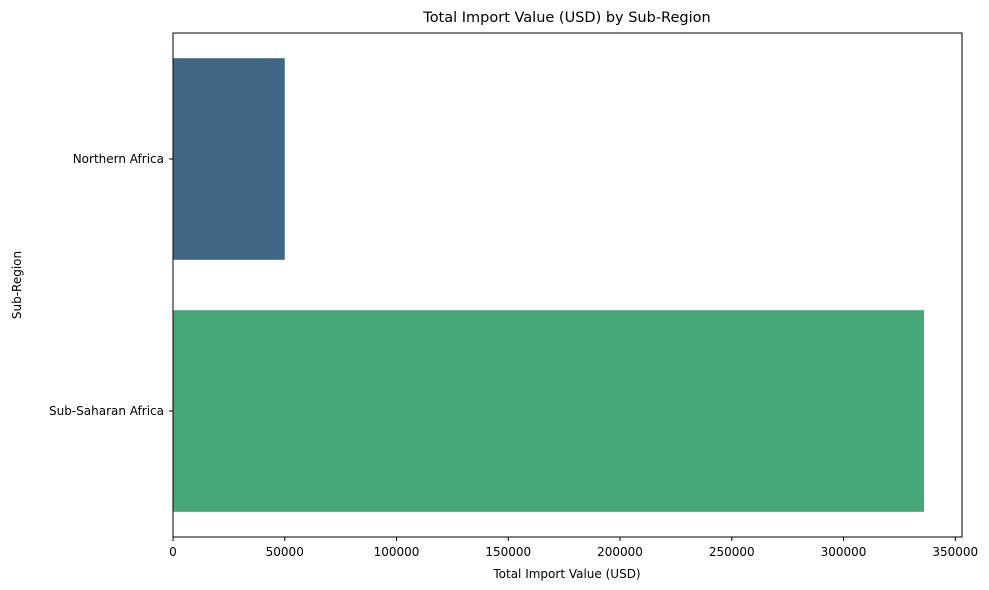 The width and height of the screenshot is (989, 590). Describe the element at coordinates (620, 552) in the screenshot. I see `x-tick-label: 200000` at that location.